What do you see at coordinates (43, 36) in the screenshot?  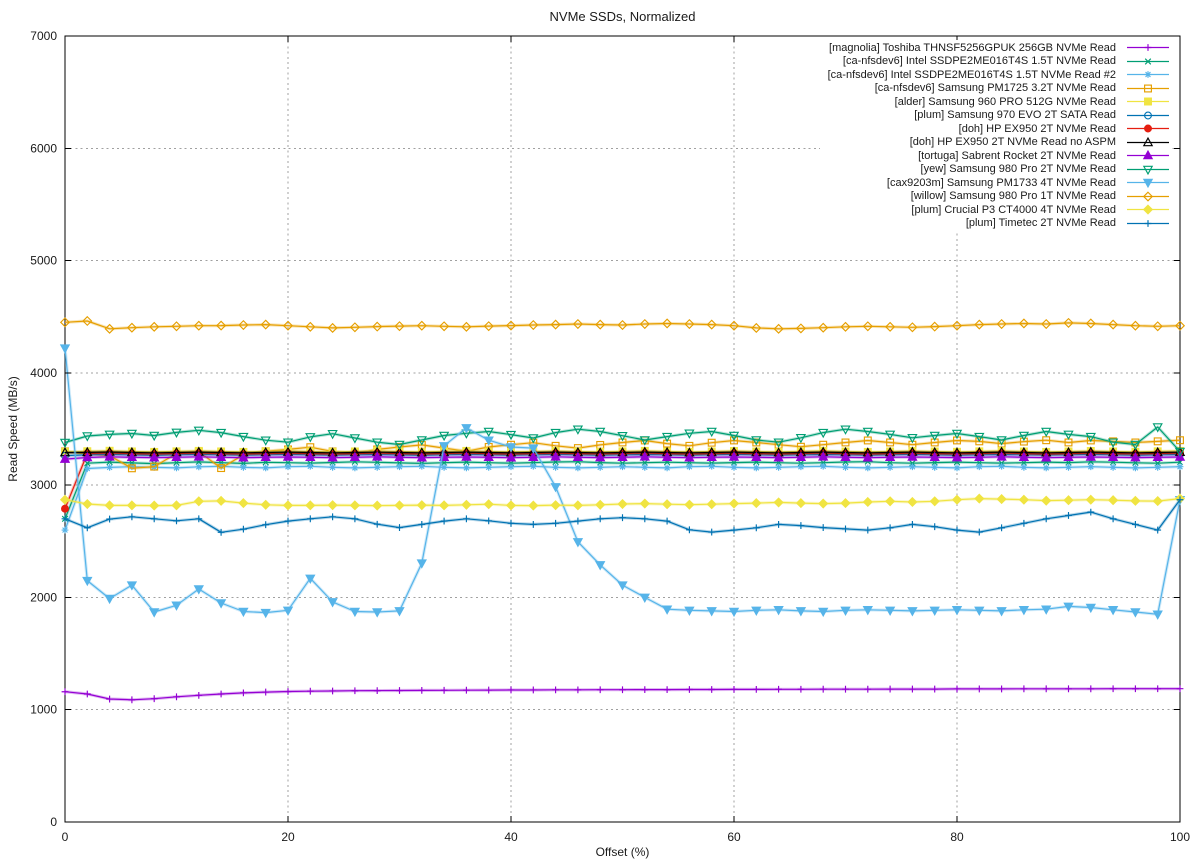 I see `y-tick-label: 7000` at bounding box center [43, 36].